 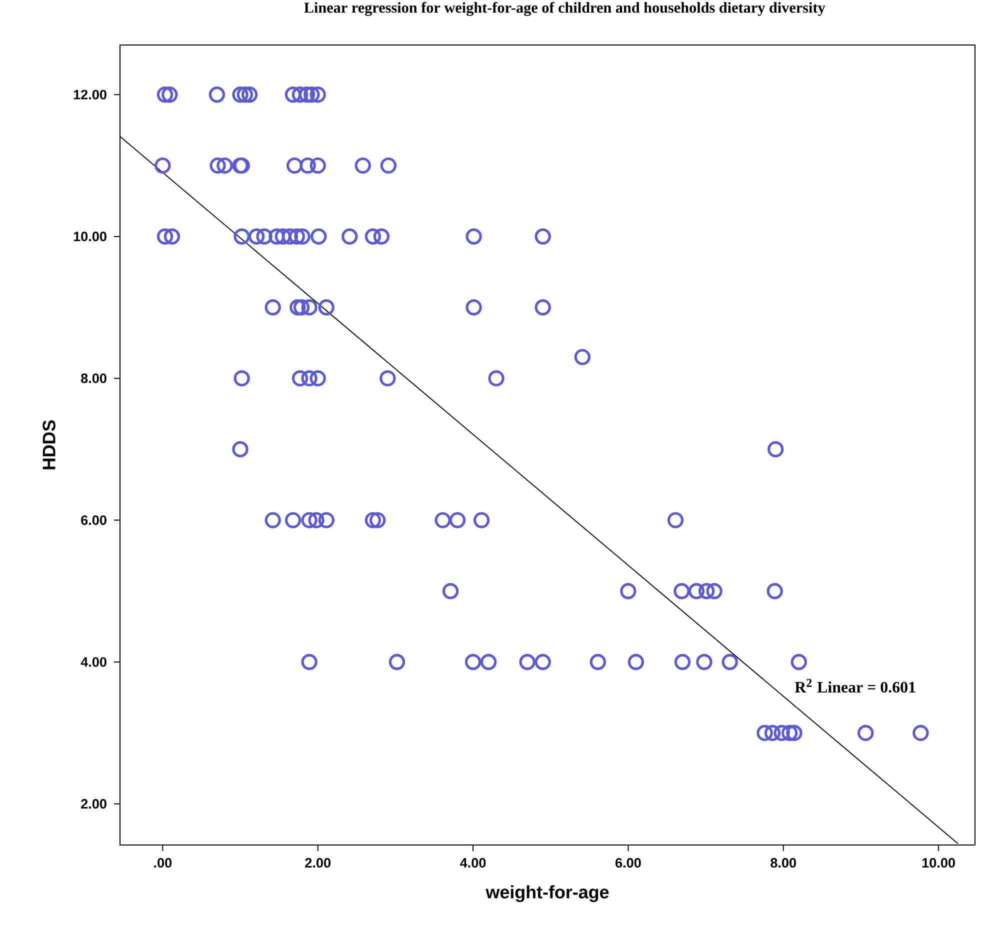 I want to click on y-tick-label: 8.00, so click(x=93, y=379).